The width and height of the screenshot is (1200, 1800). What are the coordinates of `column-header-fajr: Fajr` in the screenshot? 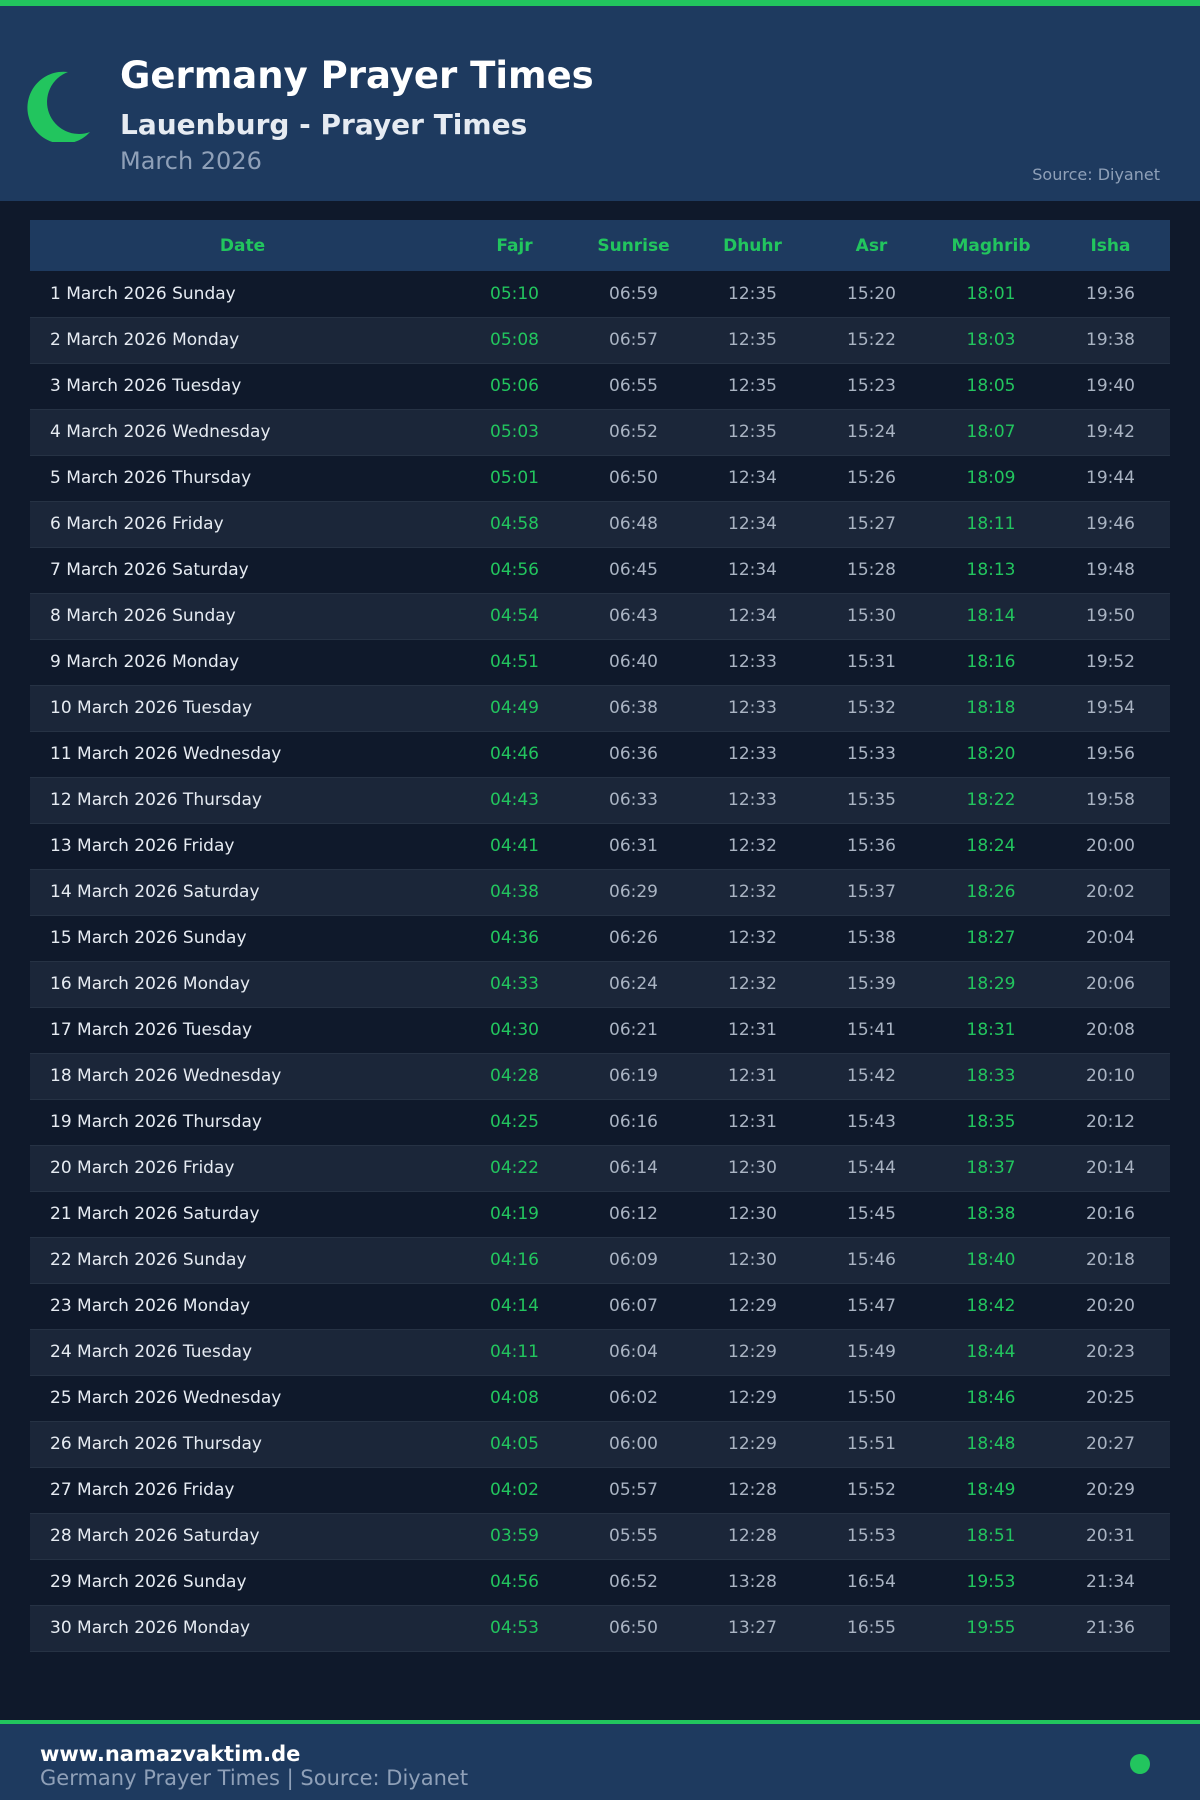 It's located at (514, 245).